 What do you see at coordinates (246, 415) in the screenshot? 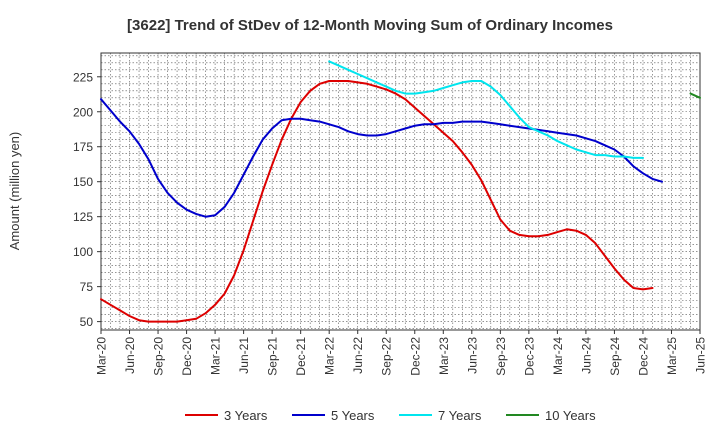
I see `legend-label-3-years: 3 Years` at bounding box center [246, 415].